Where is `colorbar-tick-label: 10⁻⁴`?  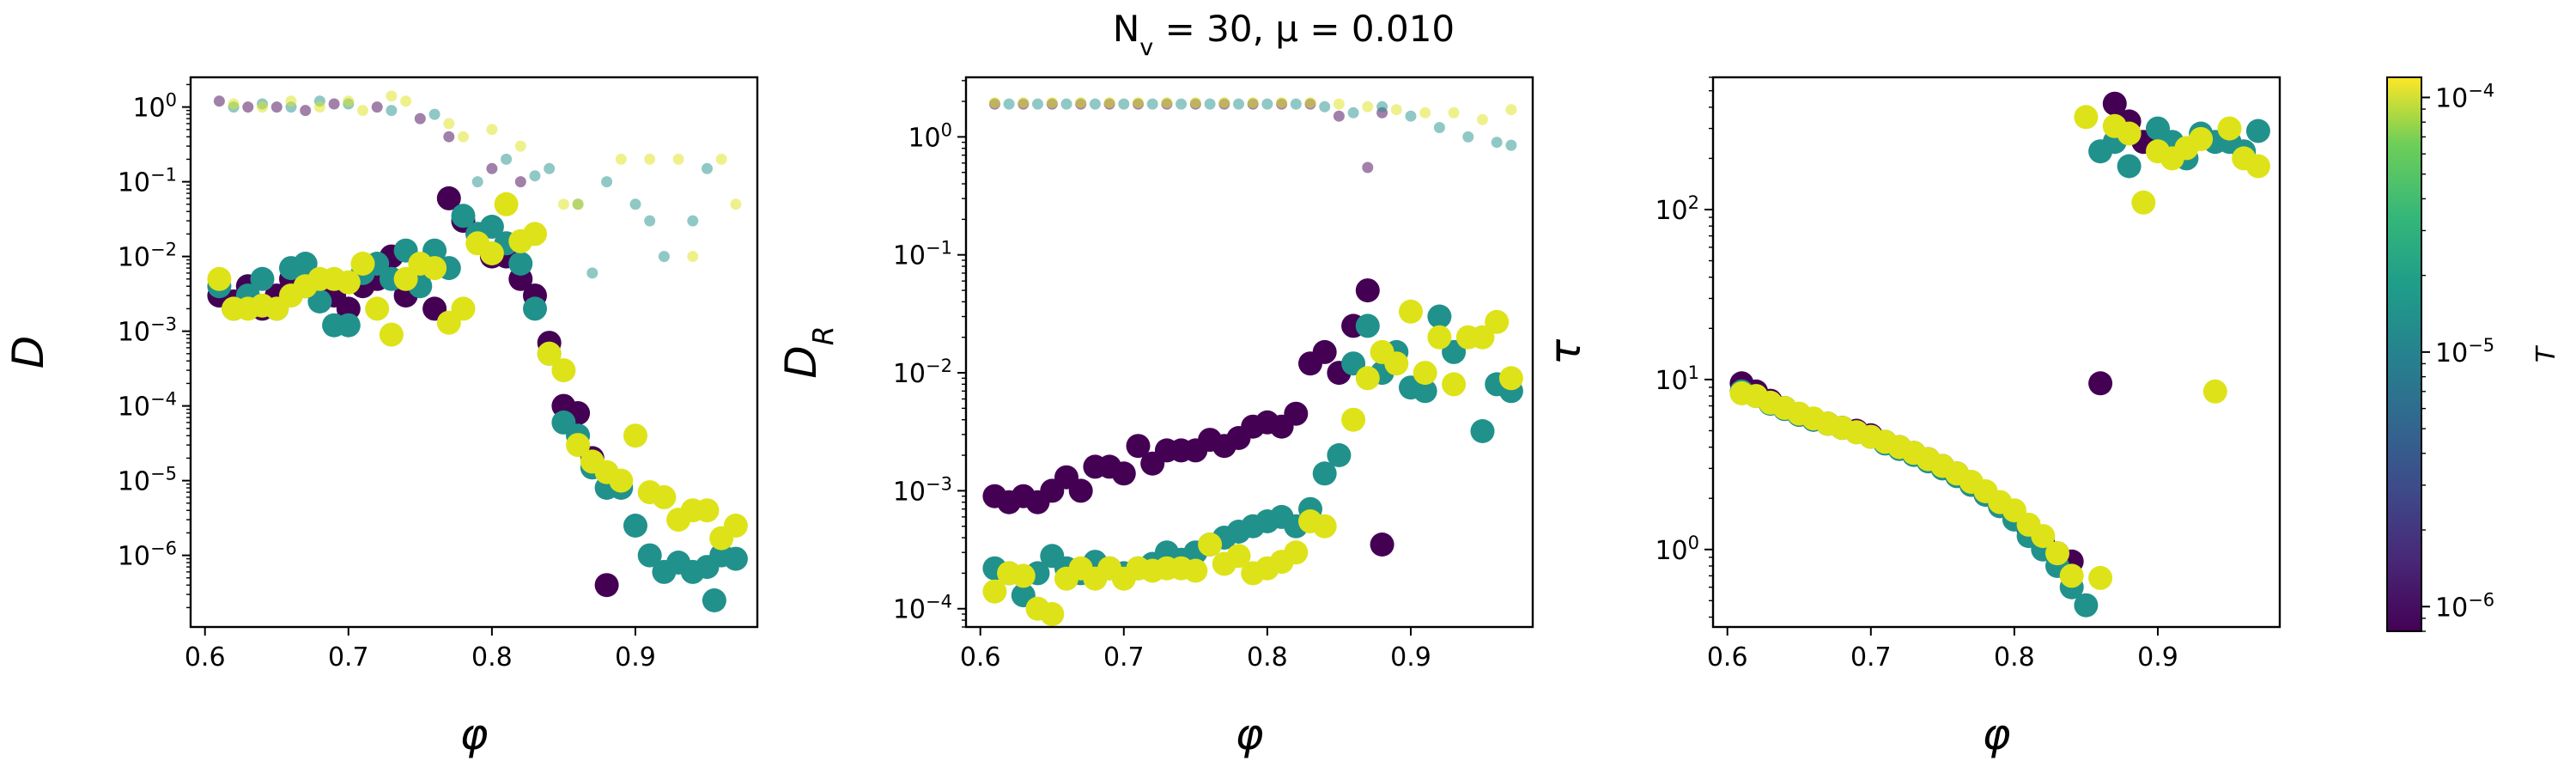 colorbar-tick-label: 10⁻⁴ is located at coordinates (2464, 96).